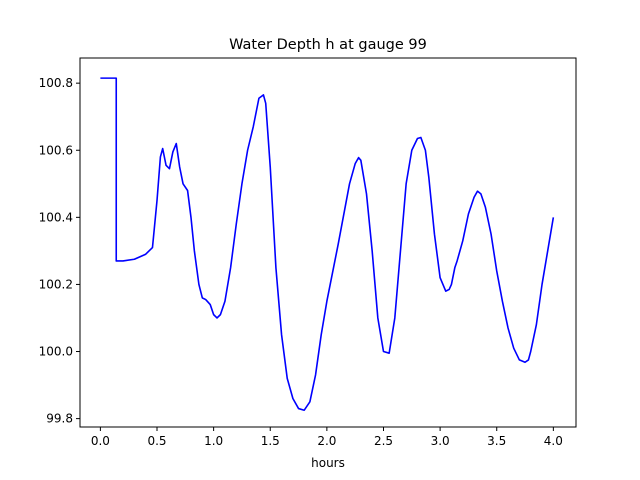 The width and height of the screenshot is (640, 480). I want to click on y-tick-label: 100.8, so click(56, 83).